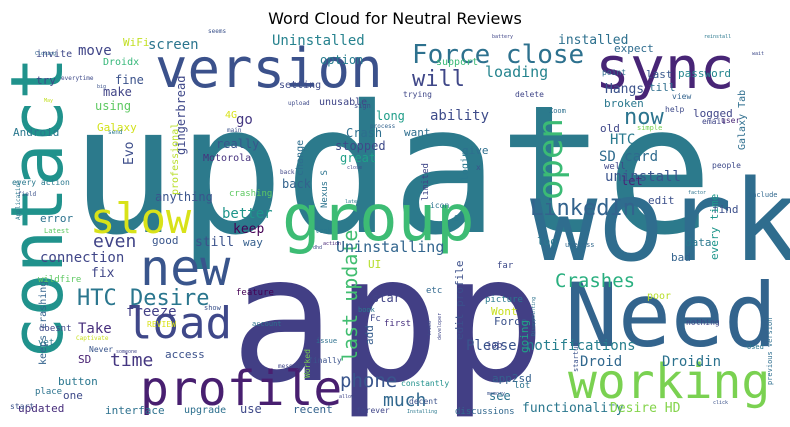 This screenshot has width=790, height=427. I want to click on word-ability: ability, so click(459, 116).